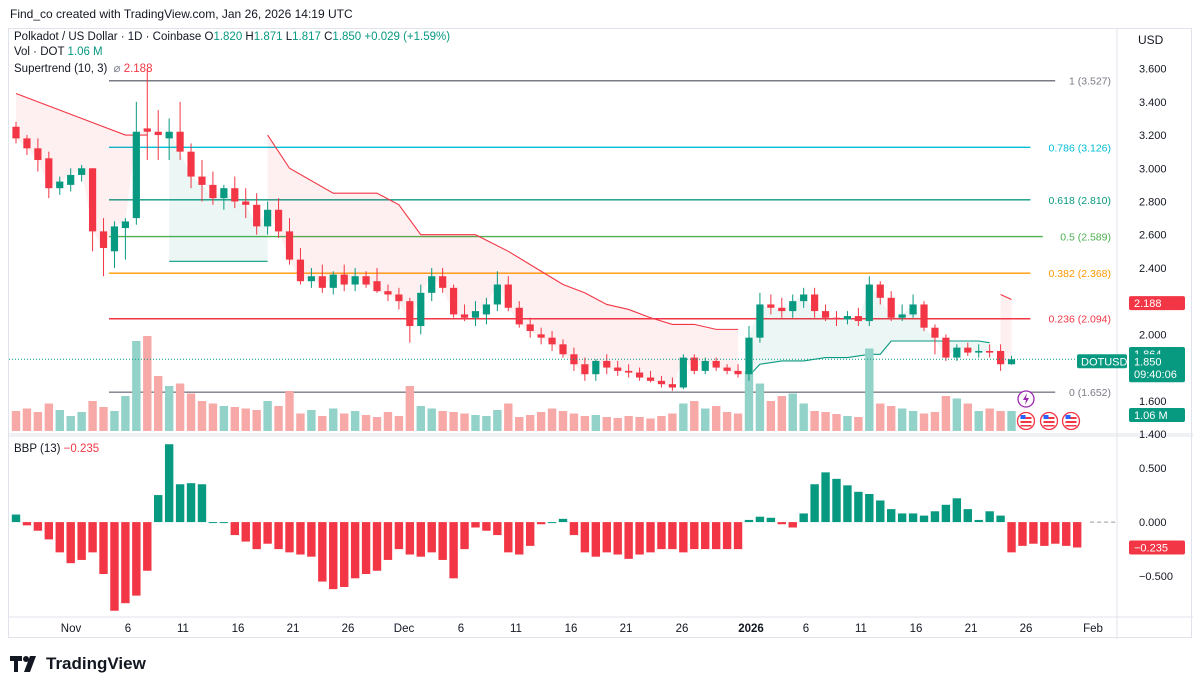 The width and height of the screenshot is (1200, 690). I want to click on fib-level-label-3: 0.5 (2.589), so click(1085, 238).